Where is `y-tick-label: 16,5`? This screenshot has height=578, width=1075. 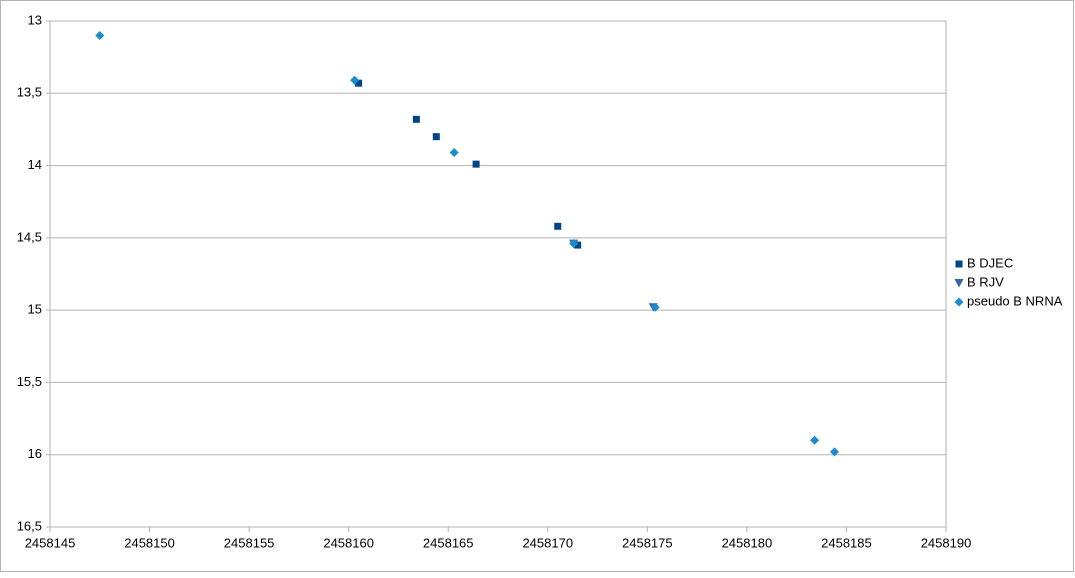 y-tick-label: 16,5 is located at coordinates (29, 525).